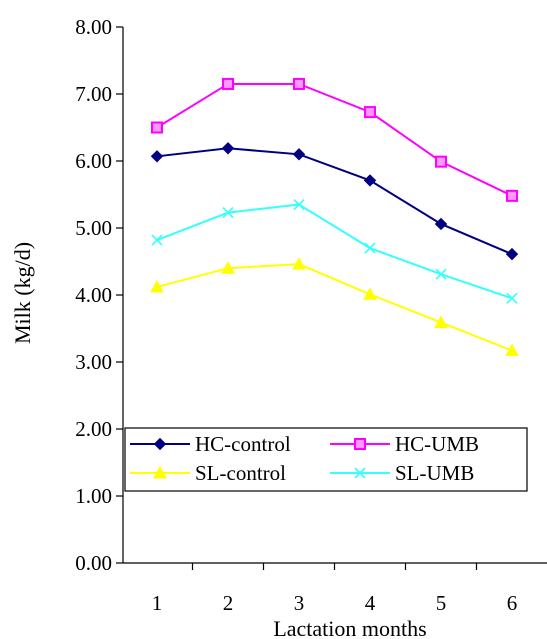 This screenshot has width=547, height=639. I want to click on legend-label: SL-UMB, so click(434, 473).